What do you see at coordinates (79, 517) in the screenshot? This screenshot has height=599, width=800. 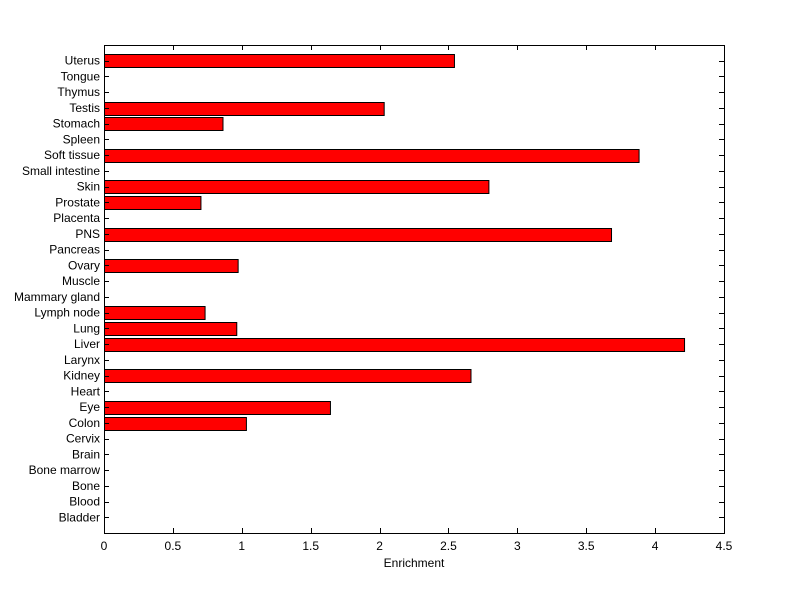 I see `y-tick-label: Bladder` at bounding box center [79, 517].